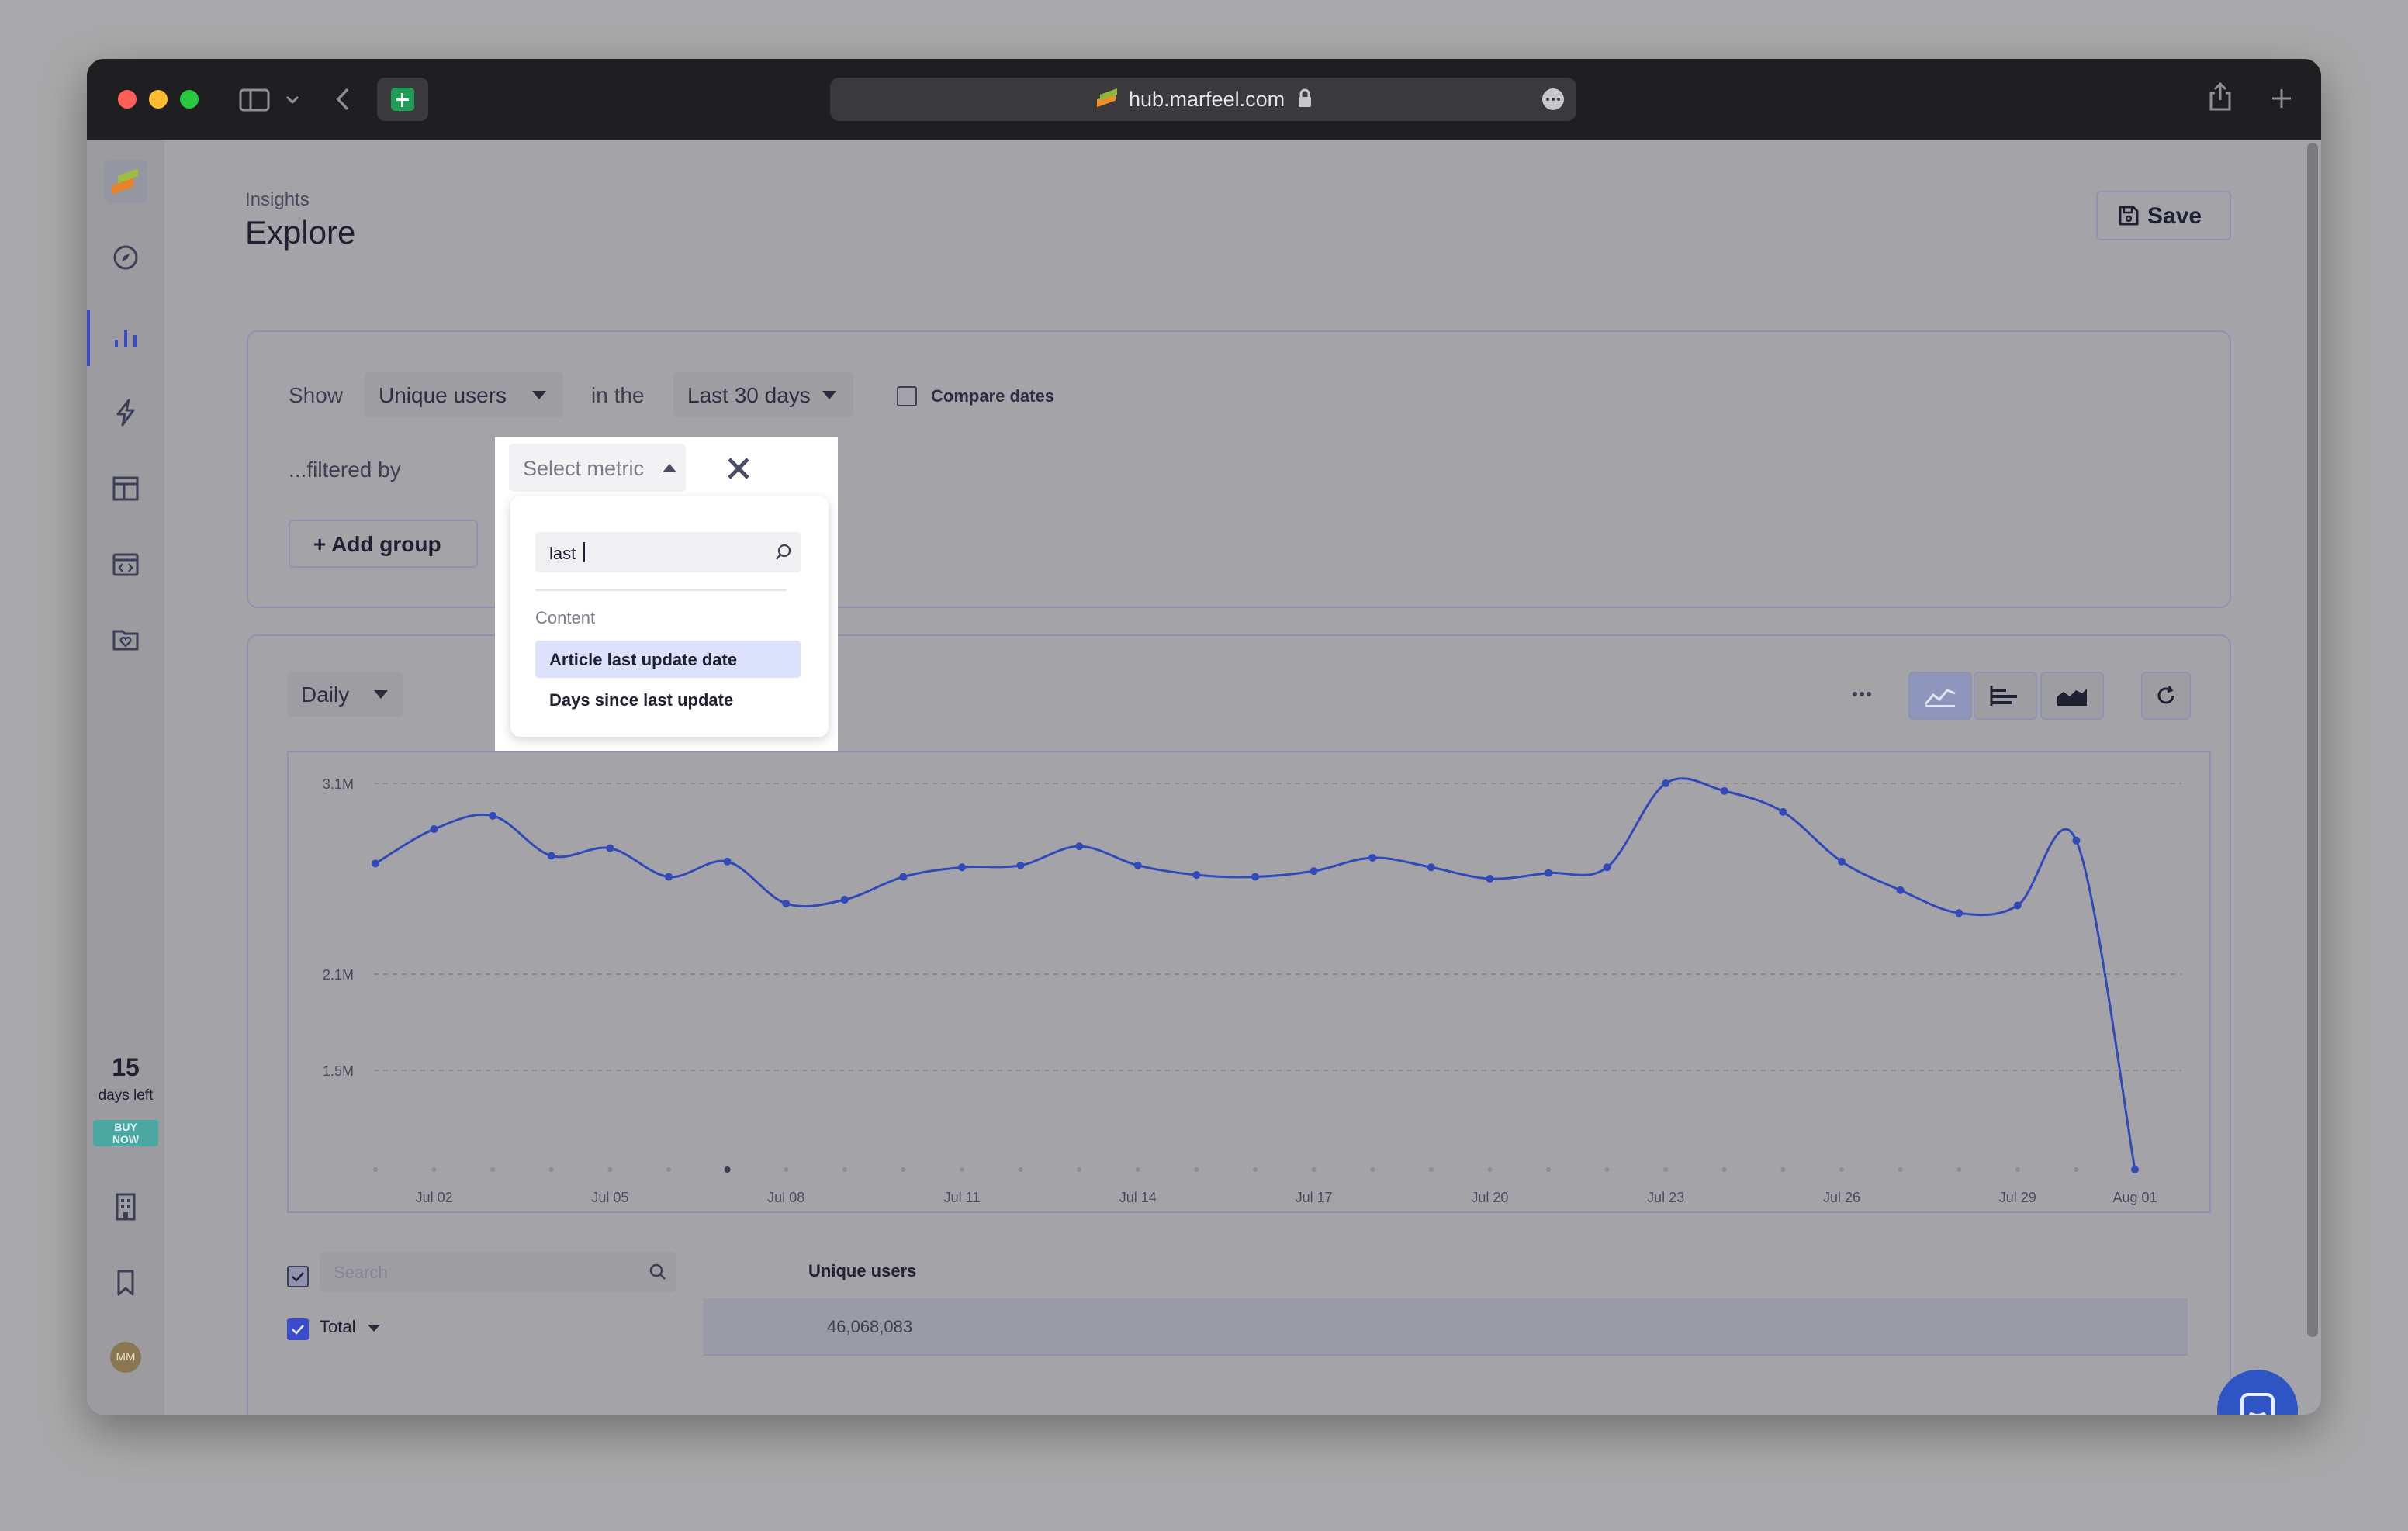 This screenshot has width=2408, height=1531. I want to click on page-scrollbar, so click(2312, 740).